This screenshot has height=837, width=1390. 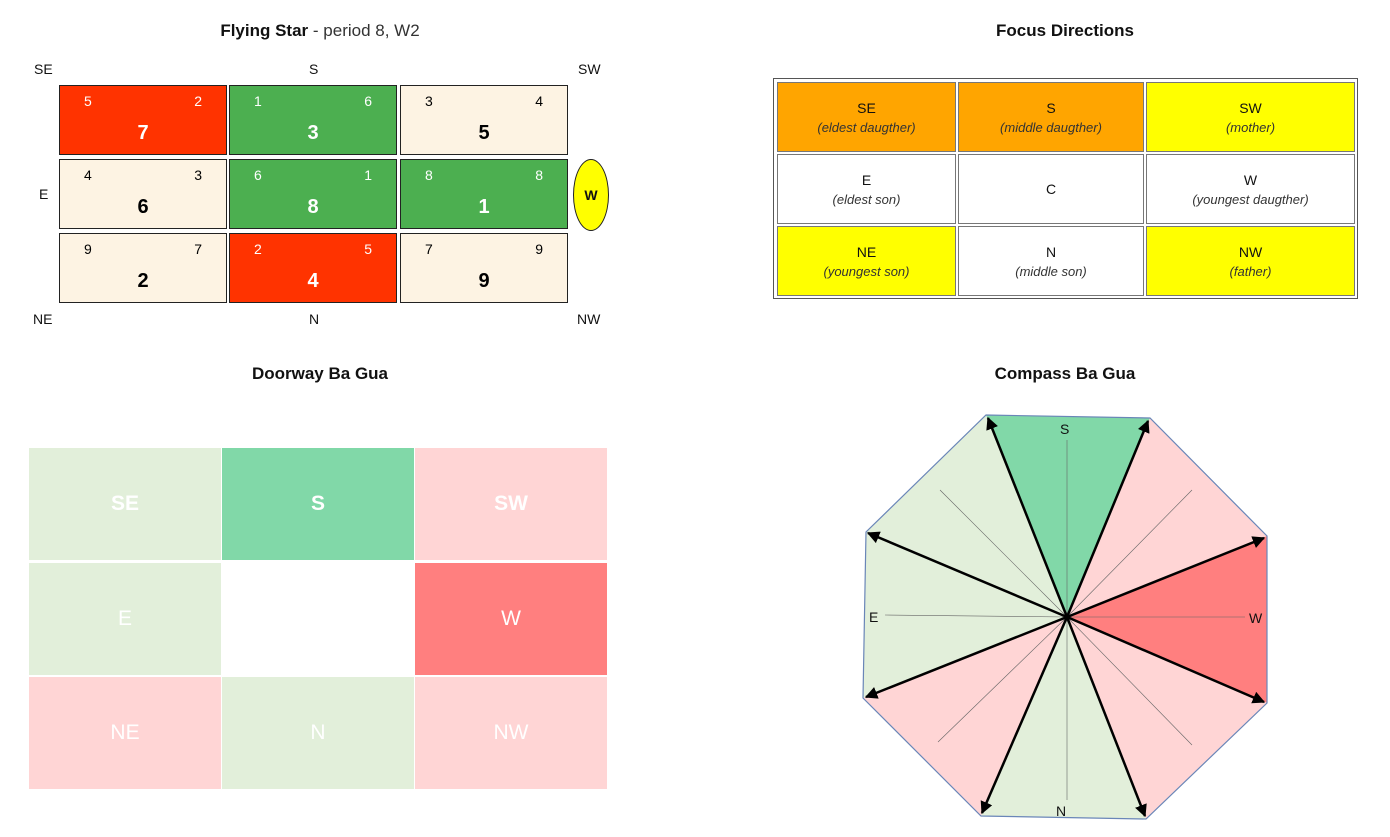 What do you see at coordinates (198, 101) in the screenshot?
I see `fs-cell-top-right: 2` at bounding box center [198, 101].